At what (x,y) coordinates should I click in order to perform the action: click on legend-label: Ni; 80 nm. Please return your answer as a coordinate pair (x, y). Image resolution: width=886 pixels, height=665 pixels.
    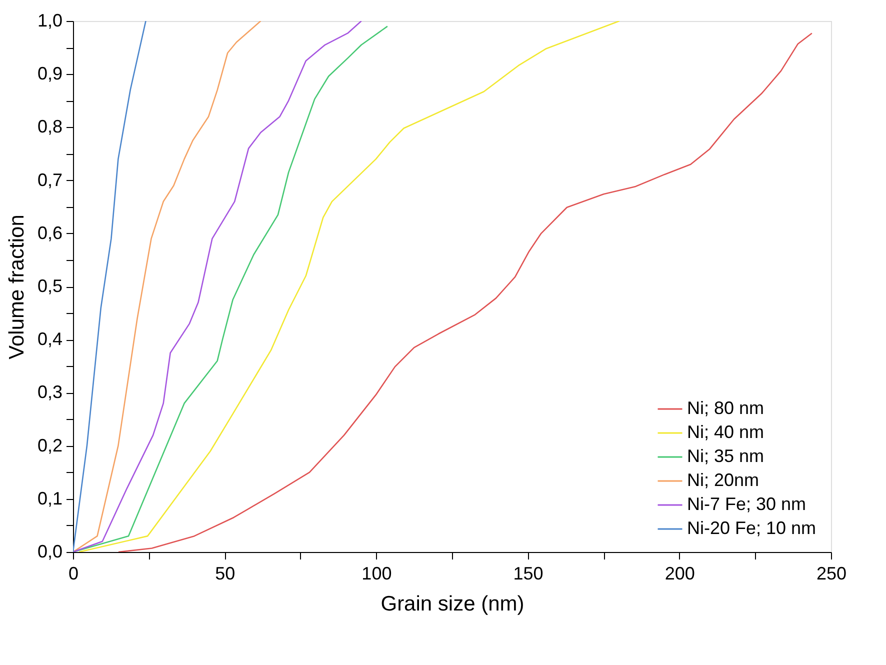
    Looking at the image, I should click on (725, 408).